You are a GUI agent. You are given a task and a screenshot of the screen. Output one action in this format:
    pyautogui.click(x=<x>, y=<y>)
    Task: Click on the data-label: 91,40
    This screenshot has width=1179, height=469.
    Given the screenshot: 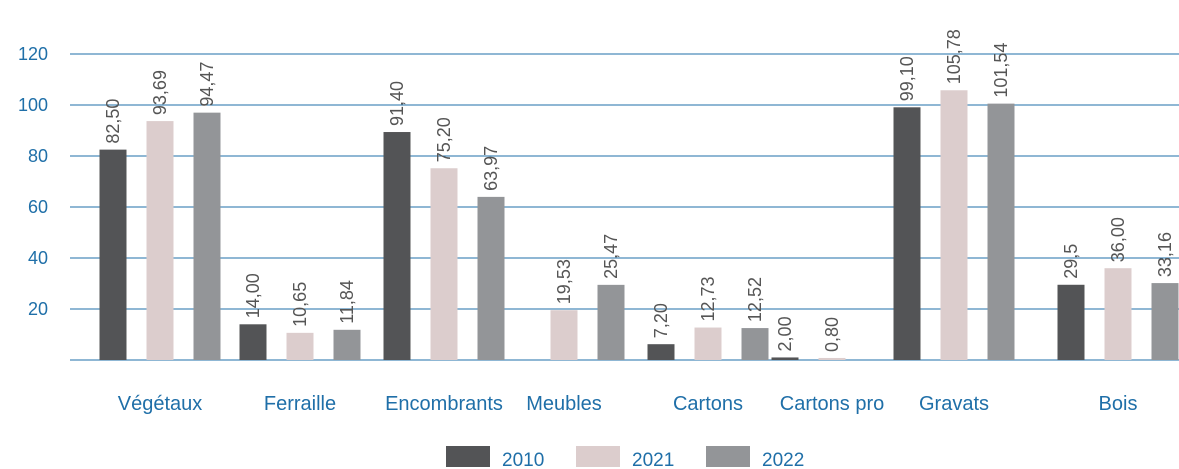 What is the action you would take?
    pyautogui.click(x=397, y=103)
    